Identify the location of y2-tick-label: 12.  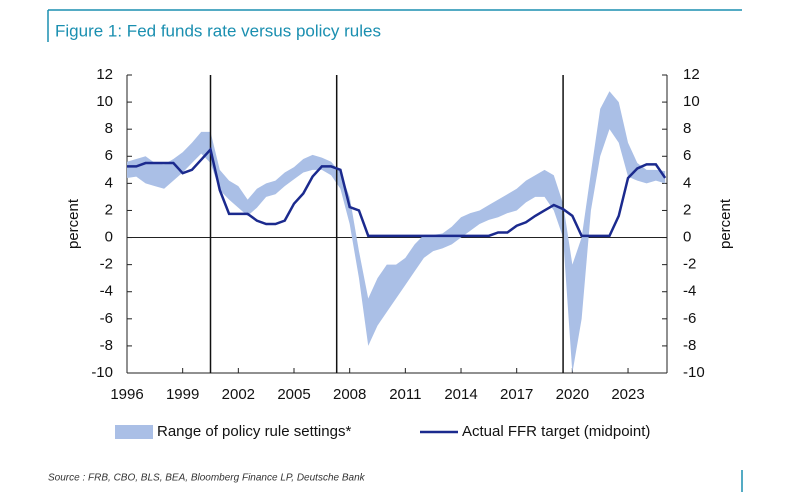
(691, 74).